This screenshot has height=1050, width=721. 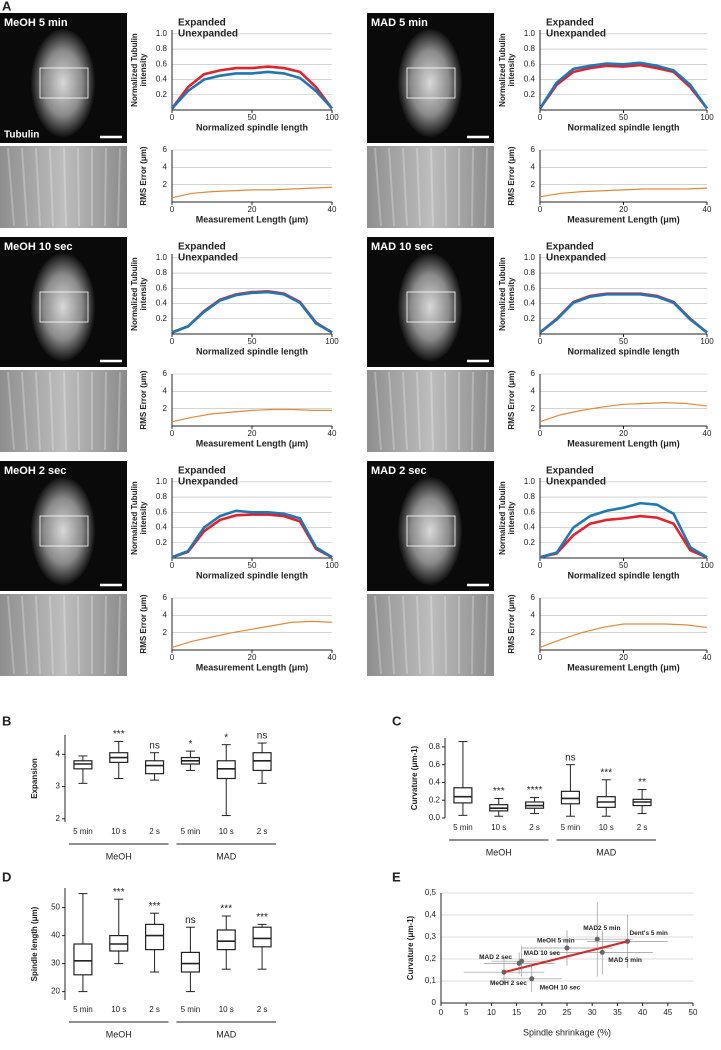 What do you see at coordinates (226, 856) in the screenshot?
I see `group-label: MAD` at bounding box center [226, 856].